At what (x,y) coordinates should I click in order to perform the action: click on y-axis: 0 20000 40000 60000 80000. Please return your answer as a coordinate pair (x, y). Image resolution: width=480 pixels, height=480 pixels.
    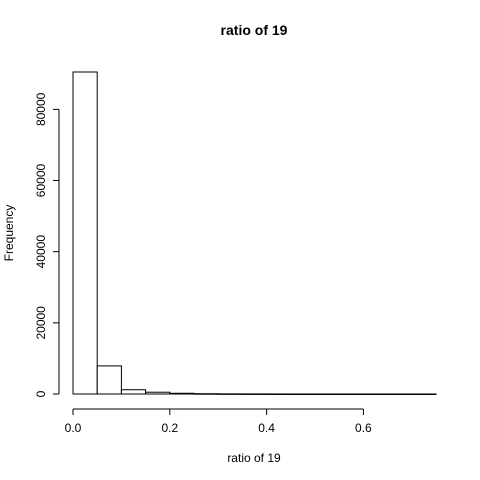
    Looking at the image, I should click on (47, 244).